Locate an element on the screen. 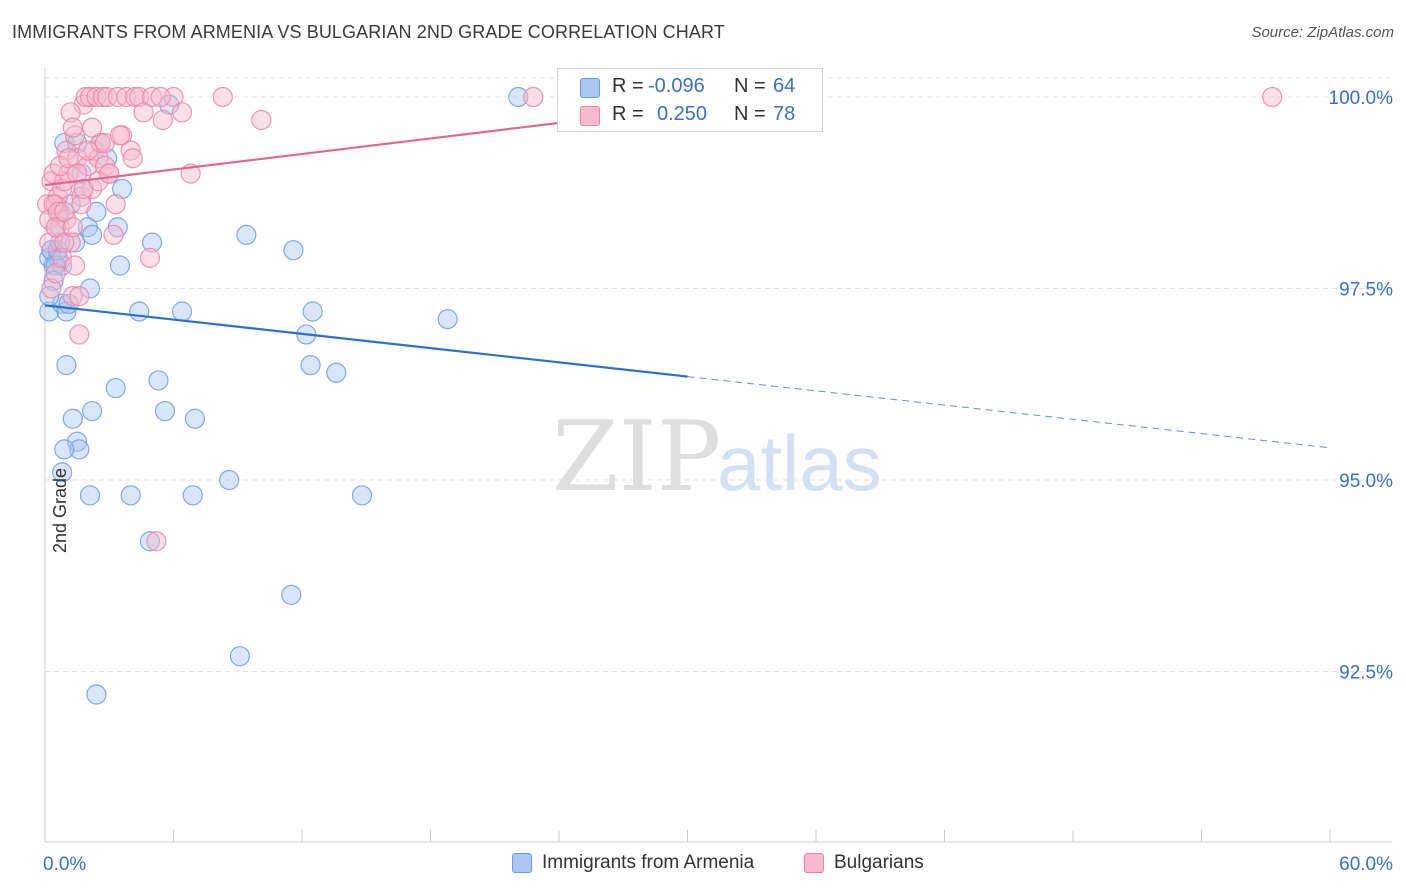 The height and width of the screenshot is (892, 1406). y-axis-label: 2nd Grade is located at coordinates (60, 510).